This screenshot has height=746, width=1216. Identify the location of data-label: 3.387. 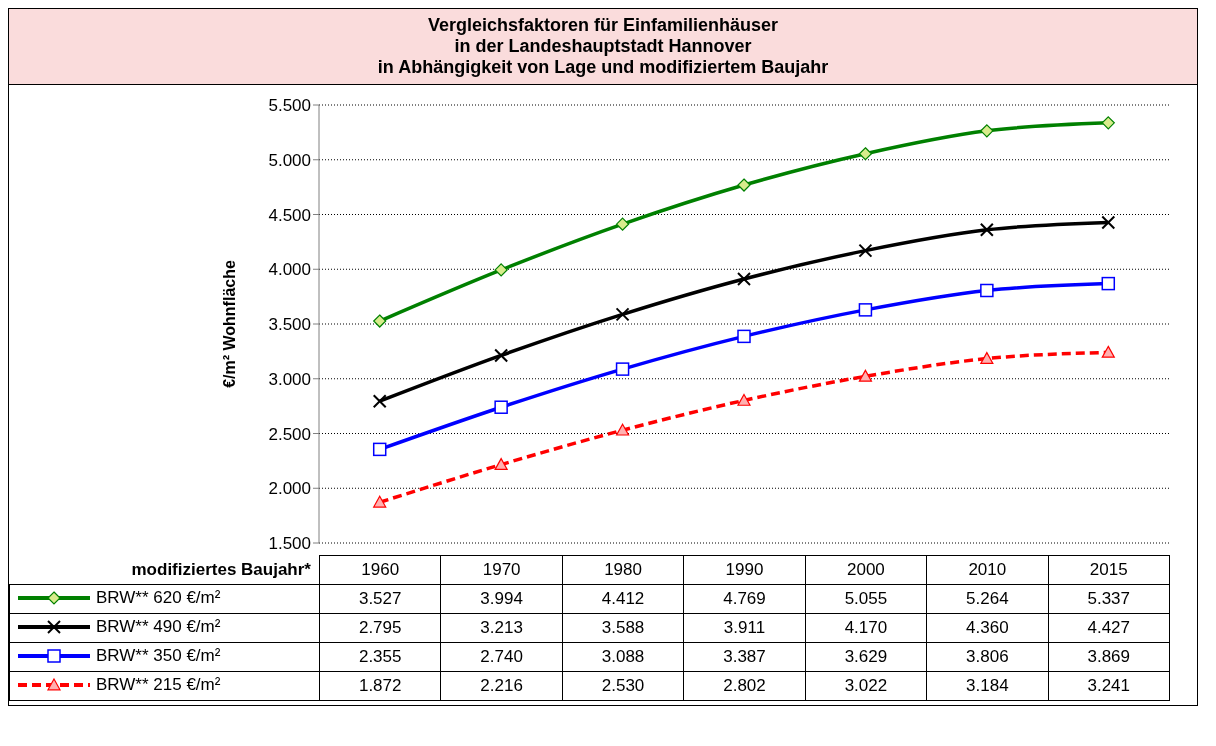
(744, 657).